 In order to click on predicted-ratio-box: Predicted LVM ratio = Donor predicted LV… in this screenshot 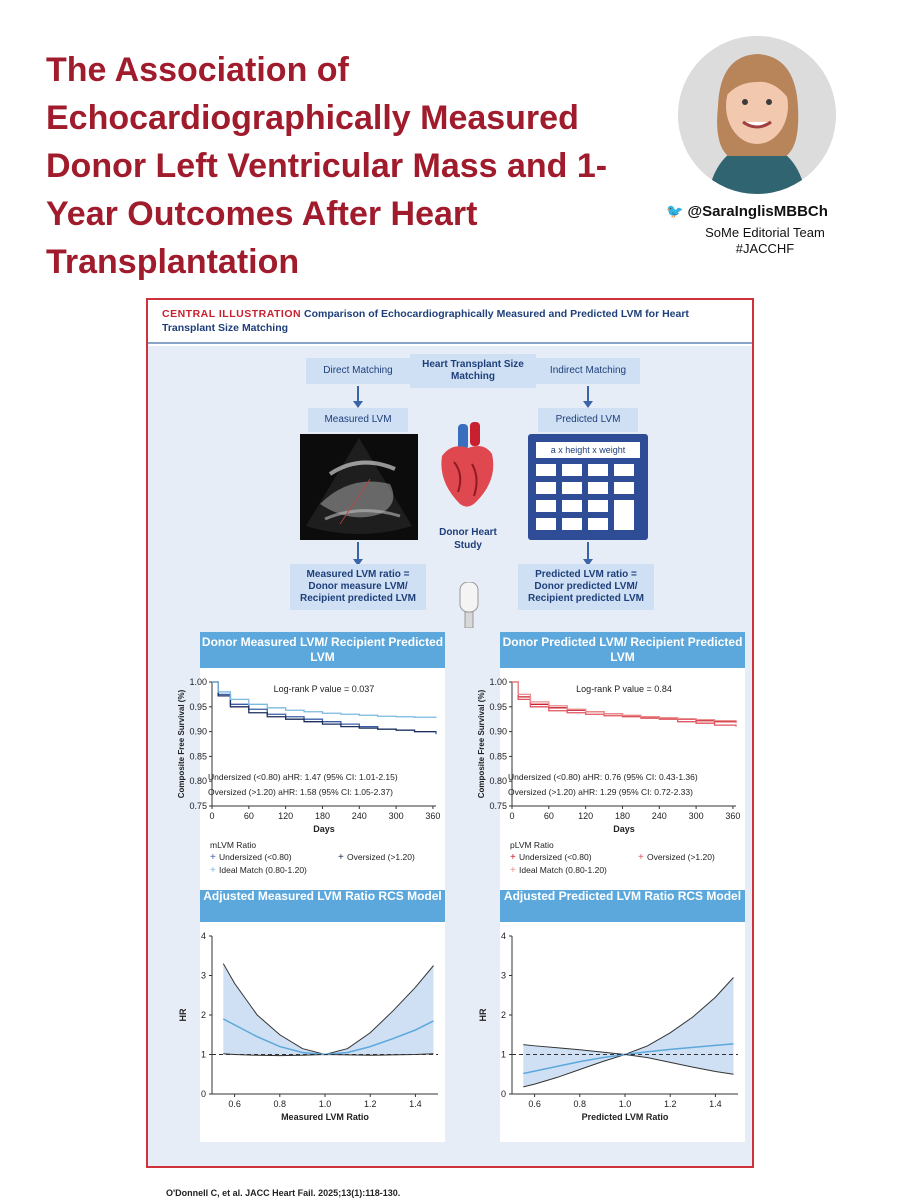, I will do `click(586, 587)`.